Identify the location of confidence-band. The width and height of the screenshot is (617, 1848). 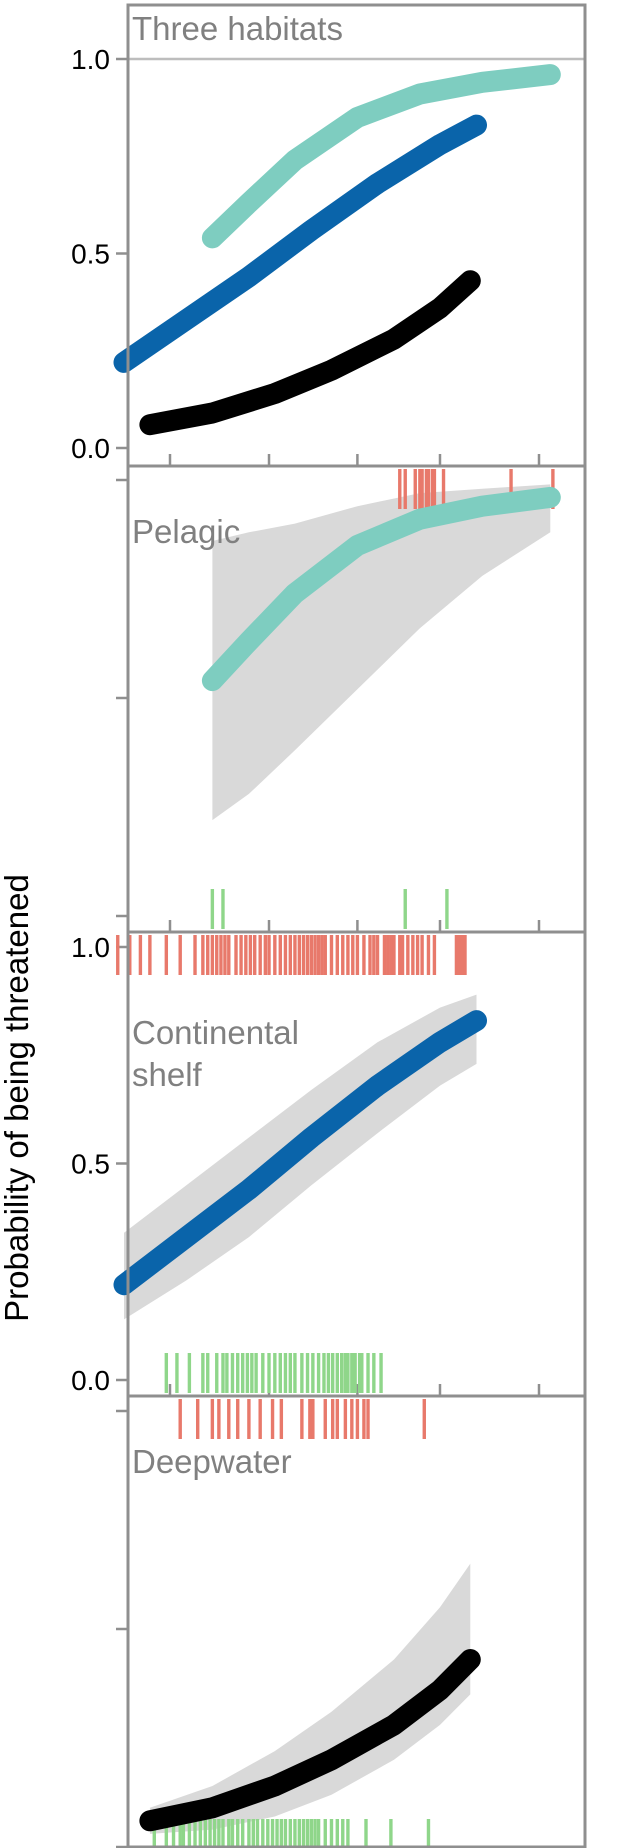
(381, 652).